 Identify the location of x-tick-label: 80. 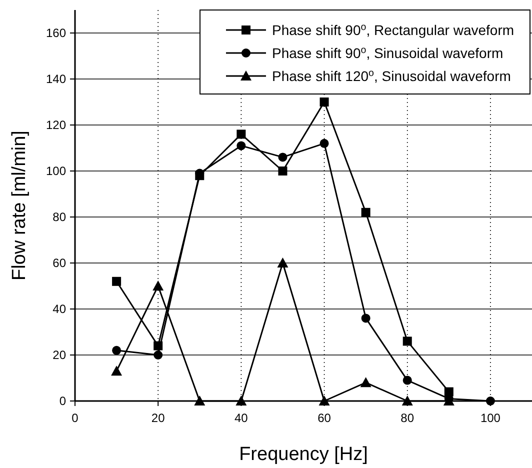
(407, 418).